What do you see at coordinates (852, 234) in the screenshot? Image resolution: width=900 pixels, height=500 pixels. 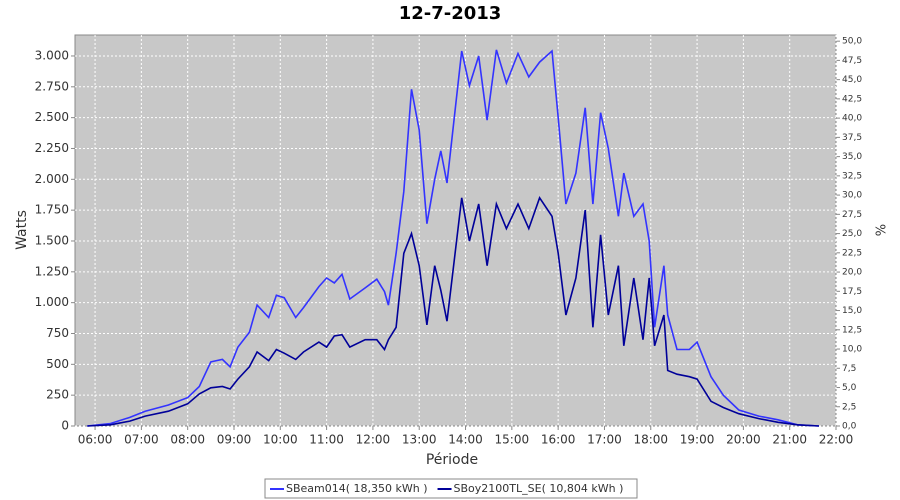 I see `y2-tick-label: 25,0` at bounding box center [852, 234].